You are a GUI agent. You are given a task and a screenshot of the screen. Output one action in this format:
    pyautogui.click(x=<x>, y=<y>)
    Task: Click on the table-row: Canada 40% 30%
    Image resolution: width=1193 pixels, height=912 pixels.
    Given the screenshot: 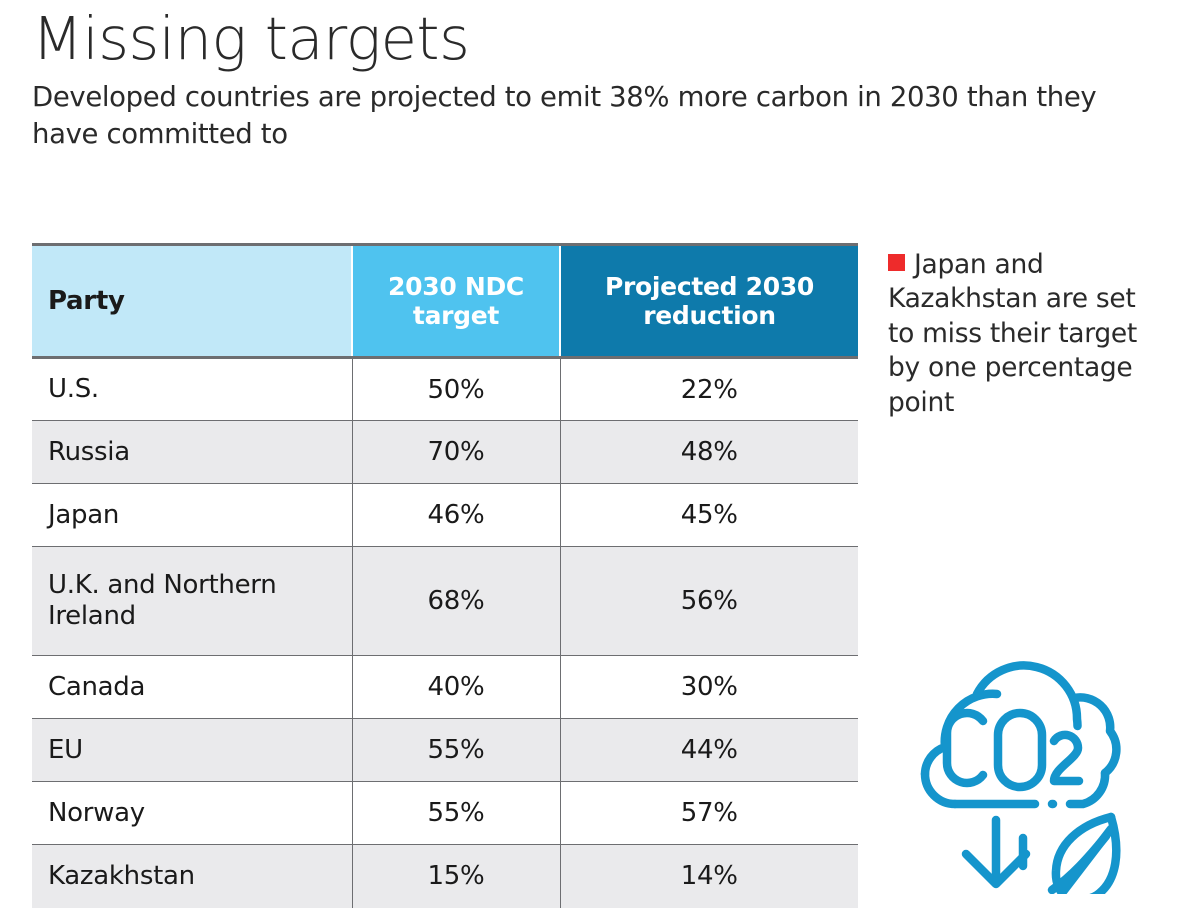 What is the action you would take?
    pyautogui.click(x=445, y=687)
    